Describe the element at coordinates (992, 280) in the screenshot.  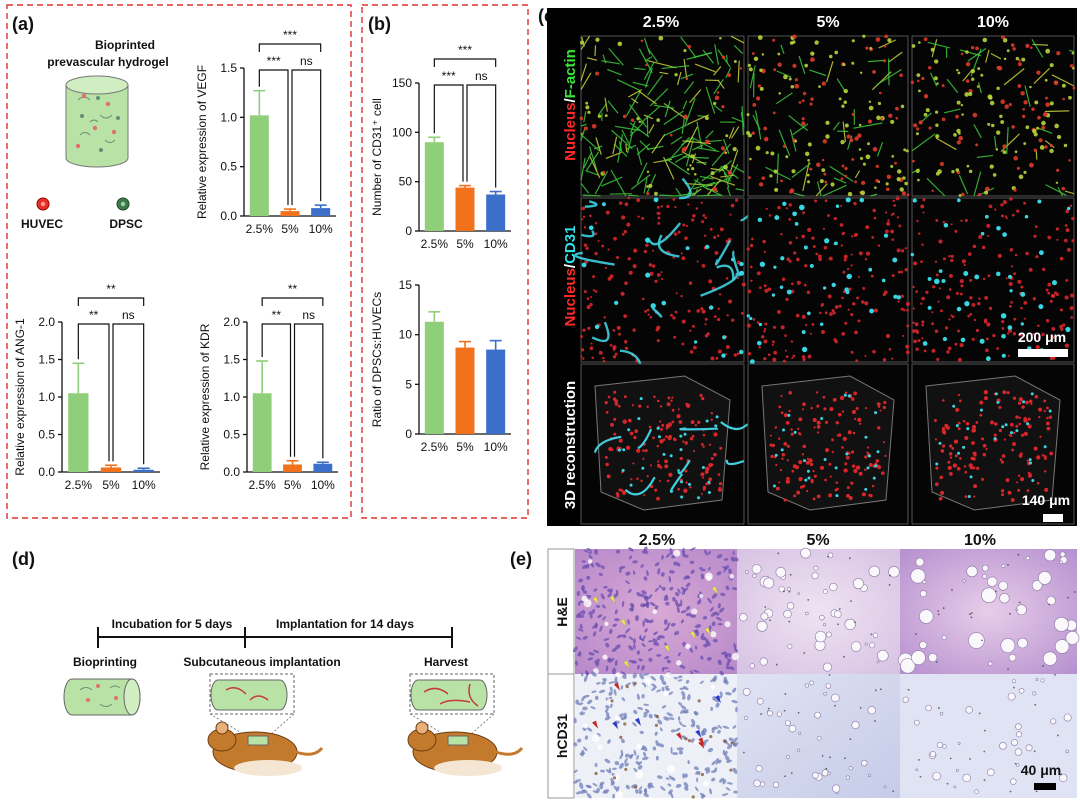
I see `micrograph-r2-c3` at that location.